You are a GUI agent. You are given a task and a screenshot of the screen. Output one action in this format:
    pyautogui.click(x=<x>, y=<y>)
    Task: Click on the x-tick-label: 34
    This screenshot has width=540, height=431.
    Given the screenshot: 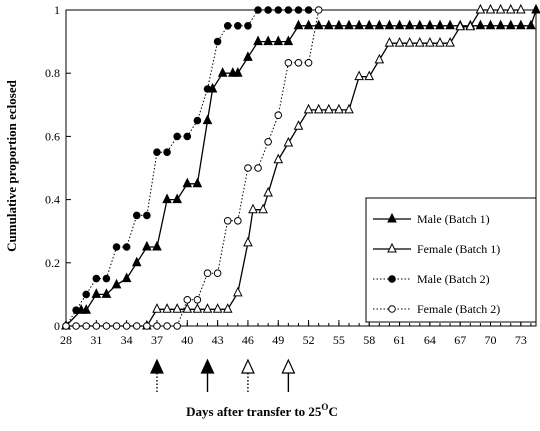 What is the action you would take?
    pyautogui.click(x=127, y=340)
    